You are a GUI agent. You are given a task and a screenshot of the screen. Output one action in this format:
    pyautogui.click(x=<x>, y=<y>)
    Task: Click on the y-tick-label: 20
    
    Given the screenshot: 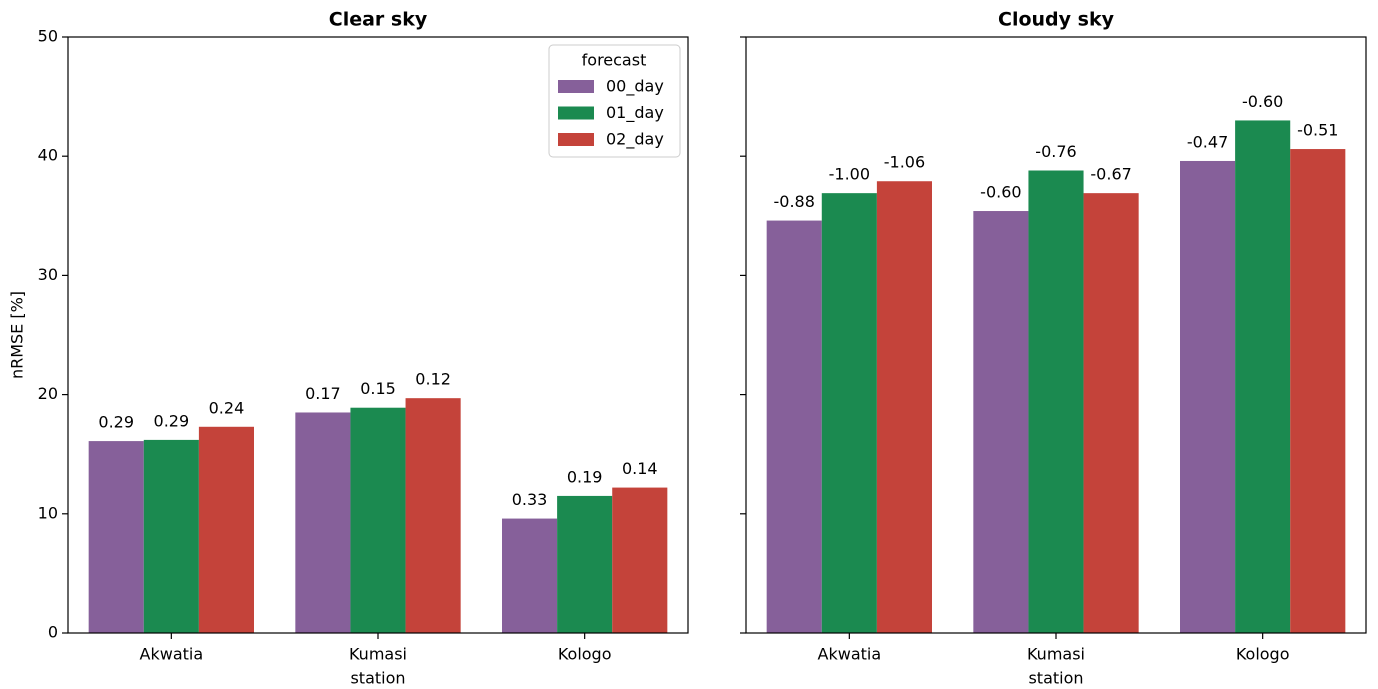 What is the action you would take?
    pyautogui.click(x=48, y=393)
    